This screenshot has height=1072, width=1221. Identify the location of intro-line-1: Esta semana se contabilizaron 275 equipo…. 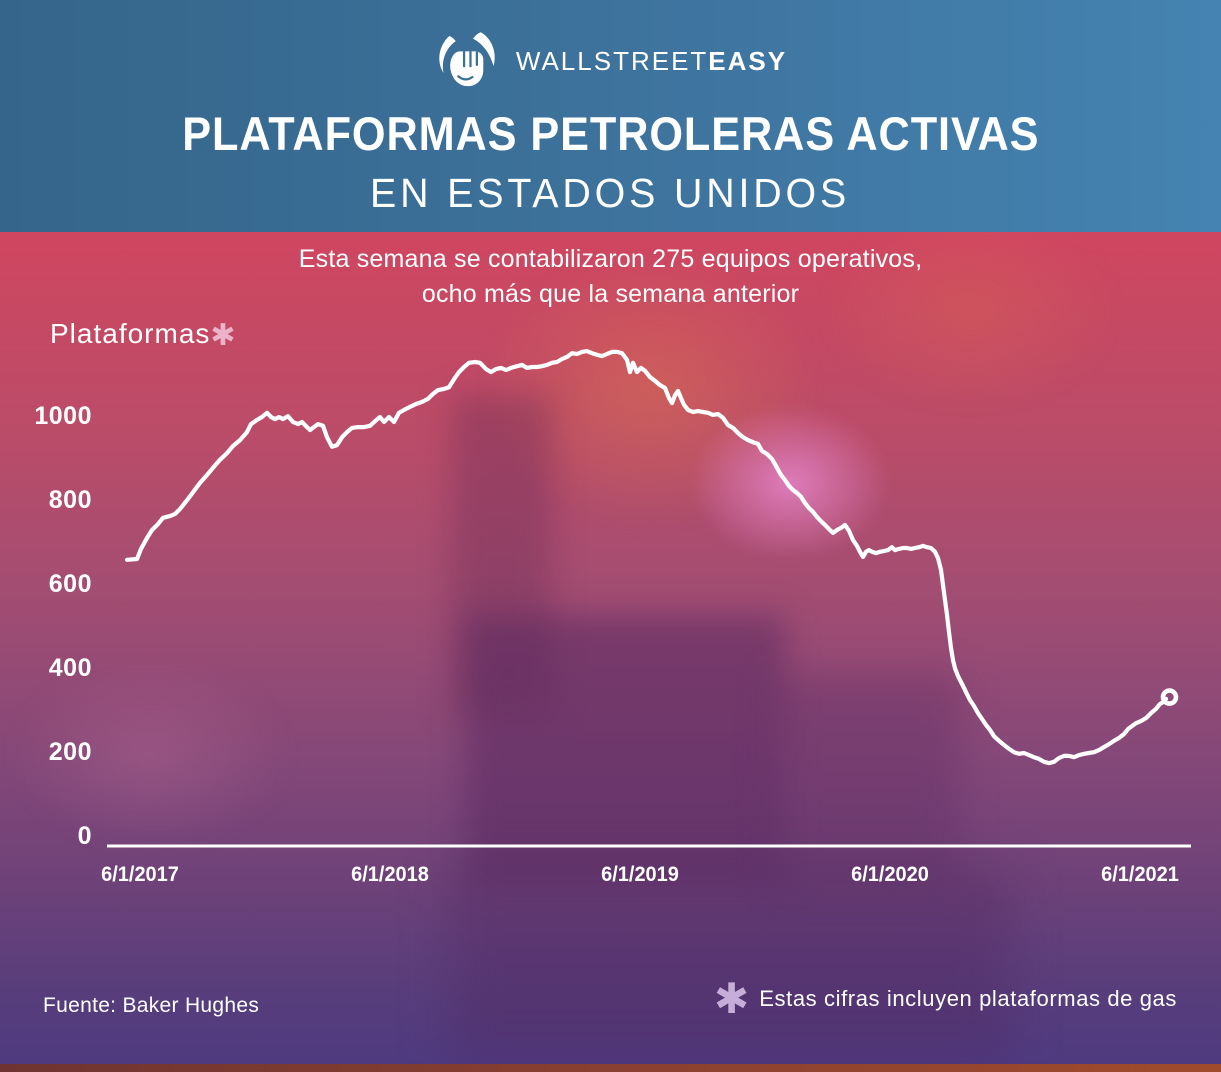
(610, 259).